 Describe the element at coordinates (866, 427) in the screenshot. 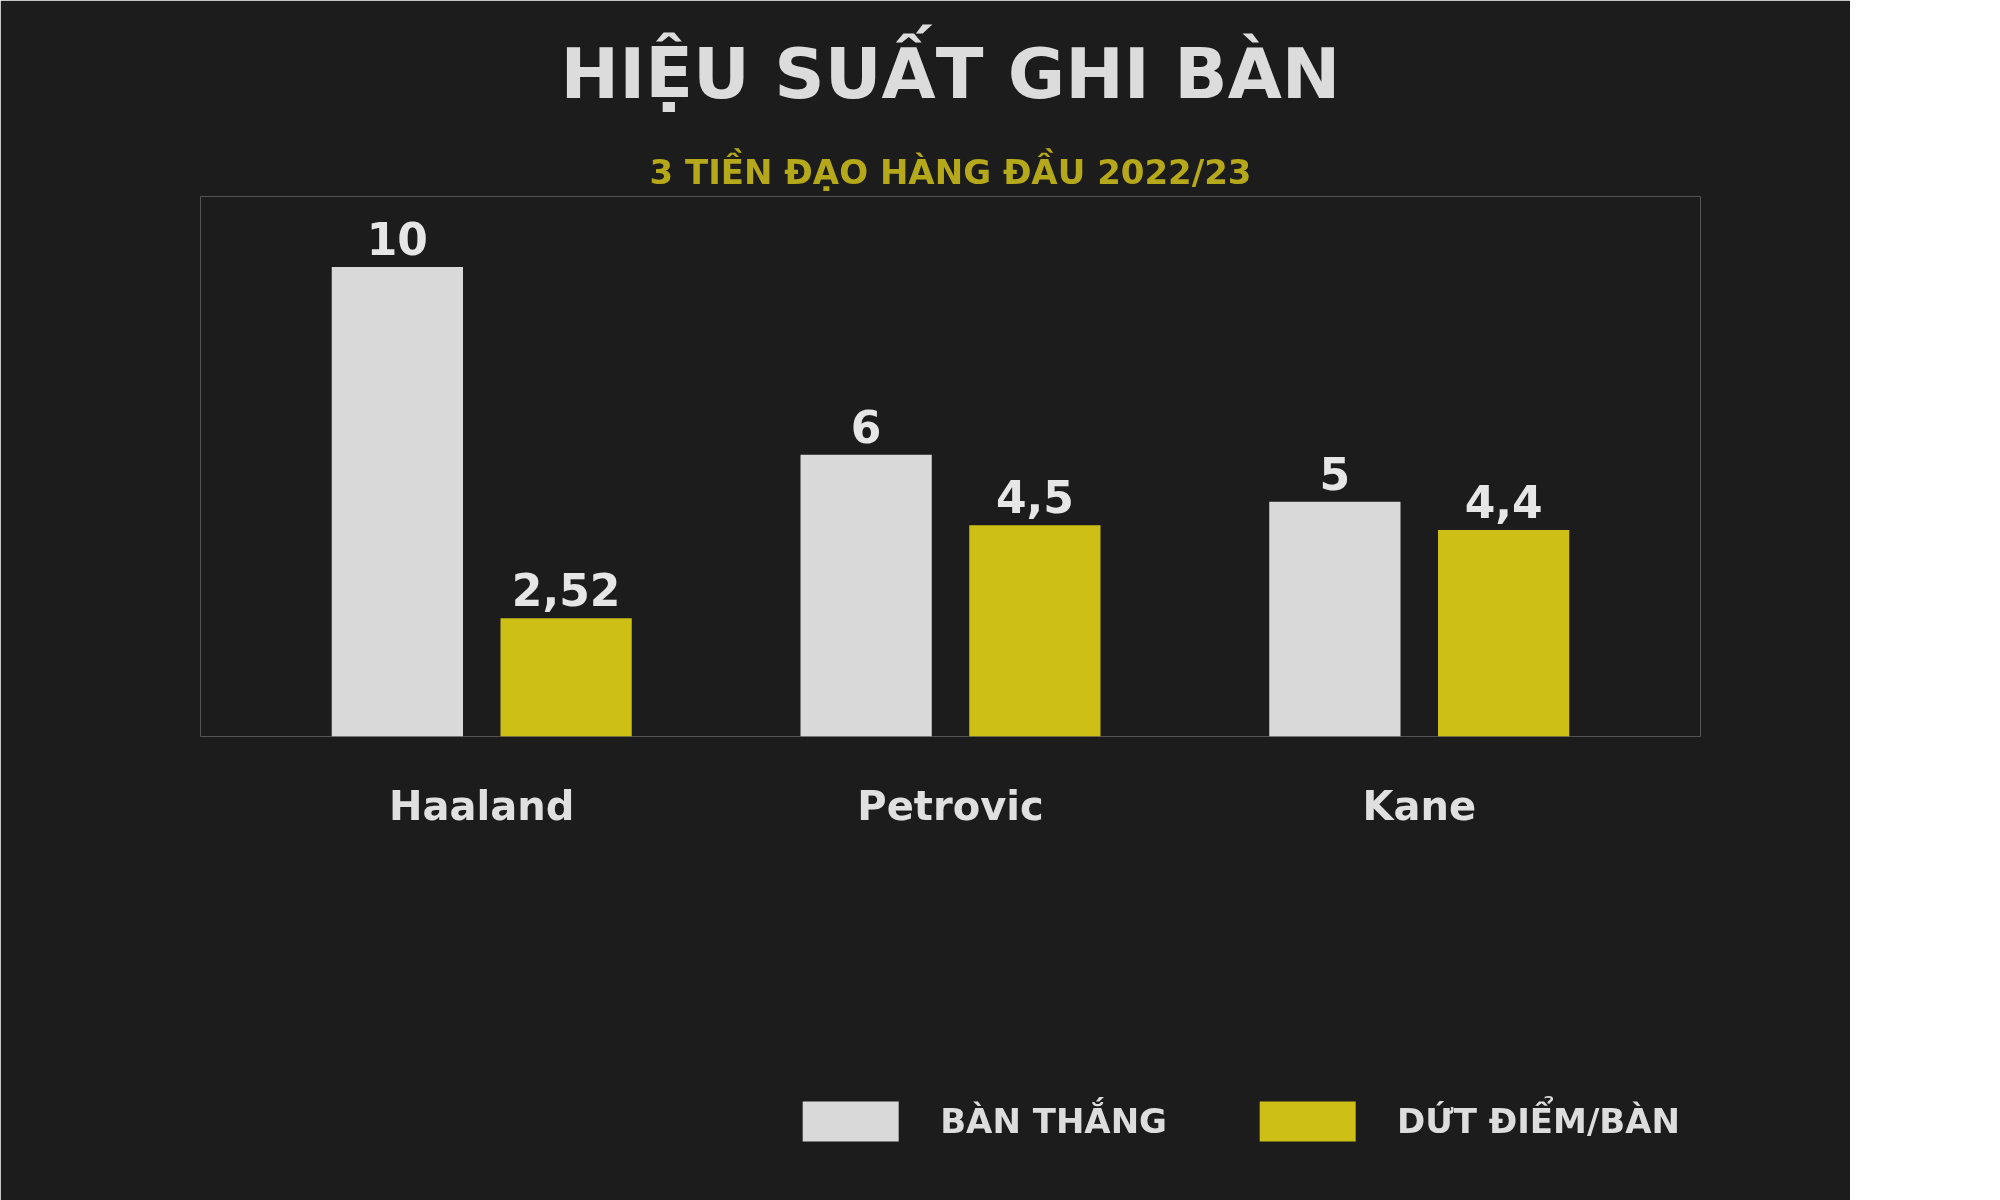

I see `data-label: 6` at that location.